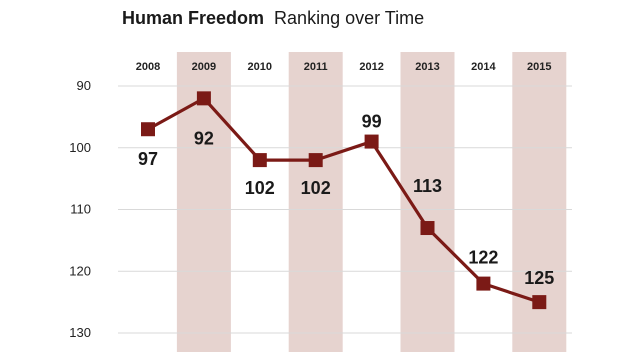 This screenshot has height=352, width=623. I want to click on y-tick-label: 130, so click(80, 332).